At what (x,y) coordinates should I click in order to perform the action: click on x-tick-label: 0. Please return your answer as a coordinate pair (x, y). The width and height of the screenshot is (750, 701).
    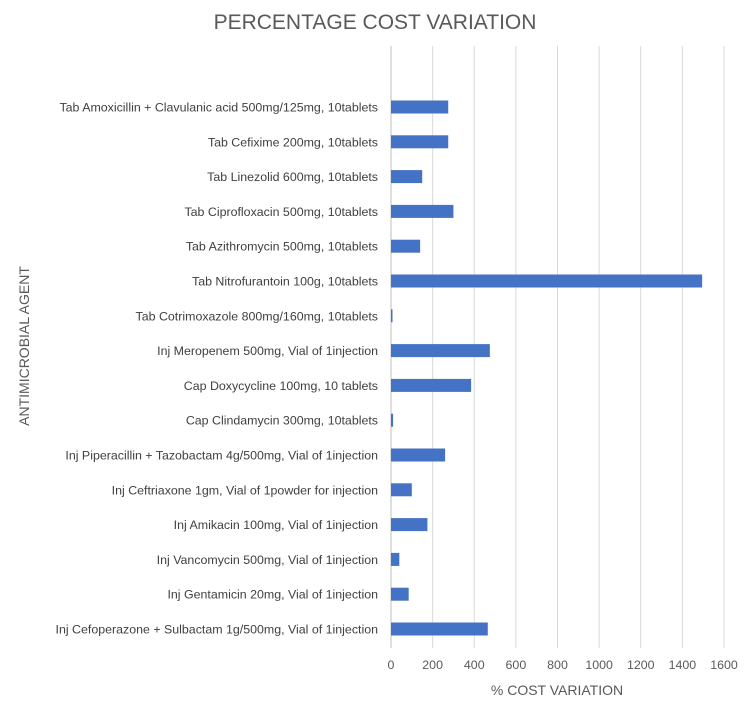
    Looking at the image, I should click on (391, 665).